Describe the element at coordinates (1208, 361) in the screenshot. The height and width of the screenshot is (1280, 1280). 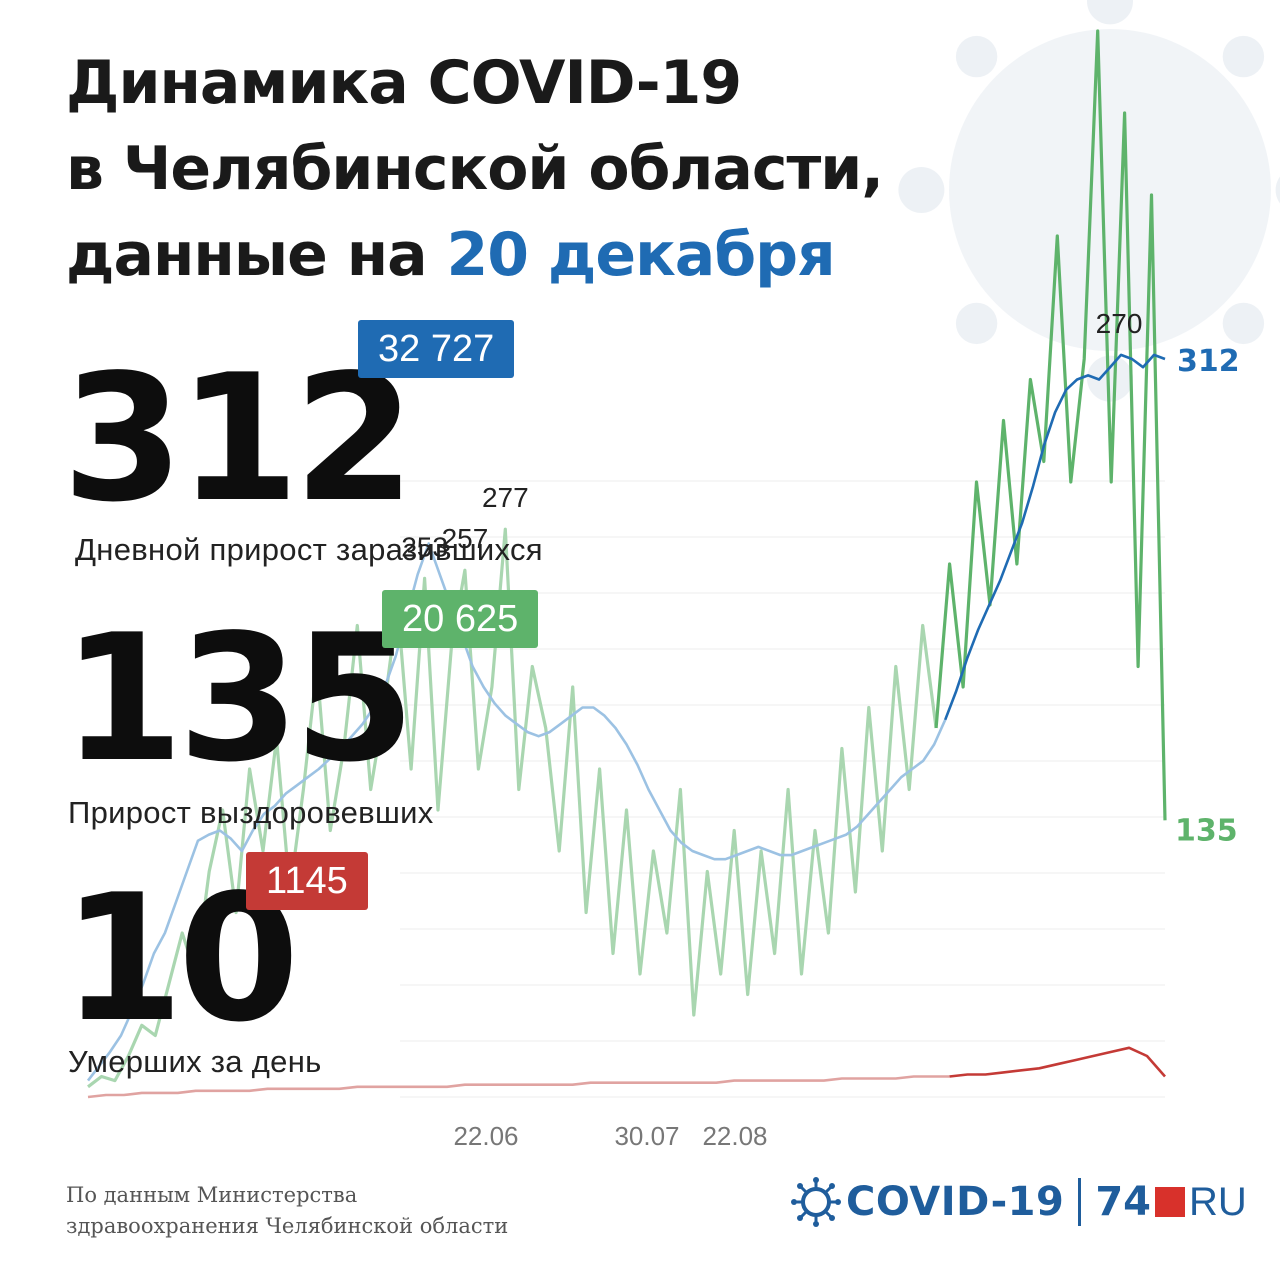
I see `infected-end-label: 312` at that location.